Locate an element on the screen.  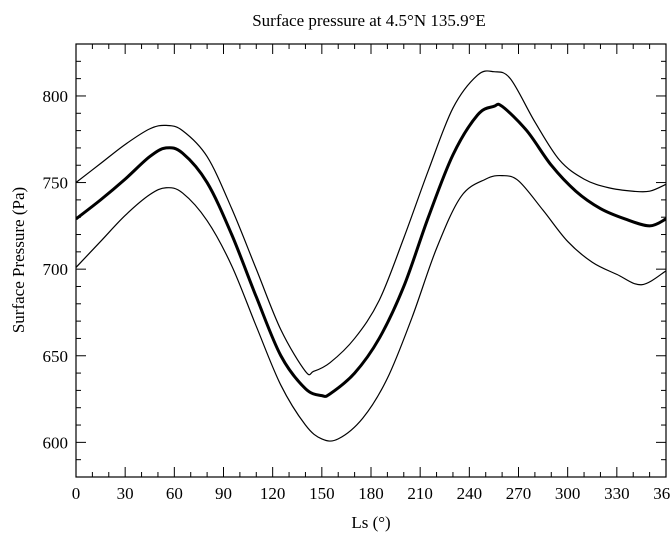
y-tick-labels: 600 650 700 750 800 is located at coordinates (56, 269).